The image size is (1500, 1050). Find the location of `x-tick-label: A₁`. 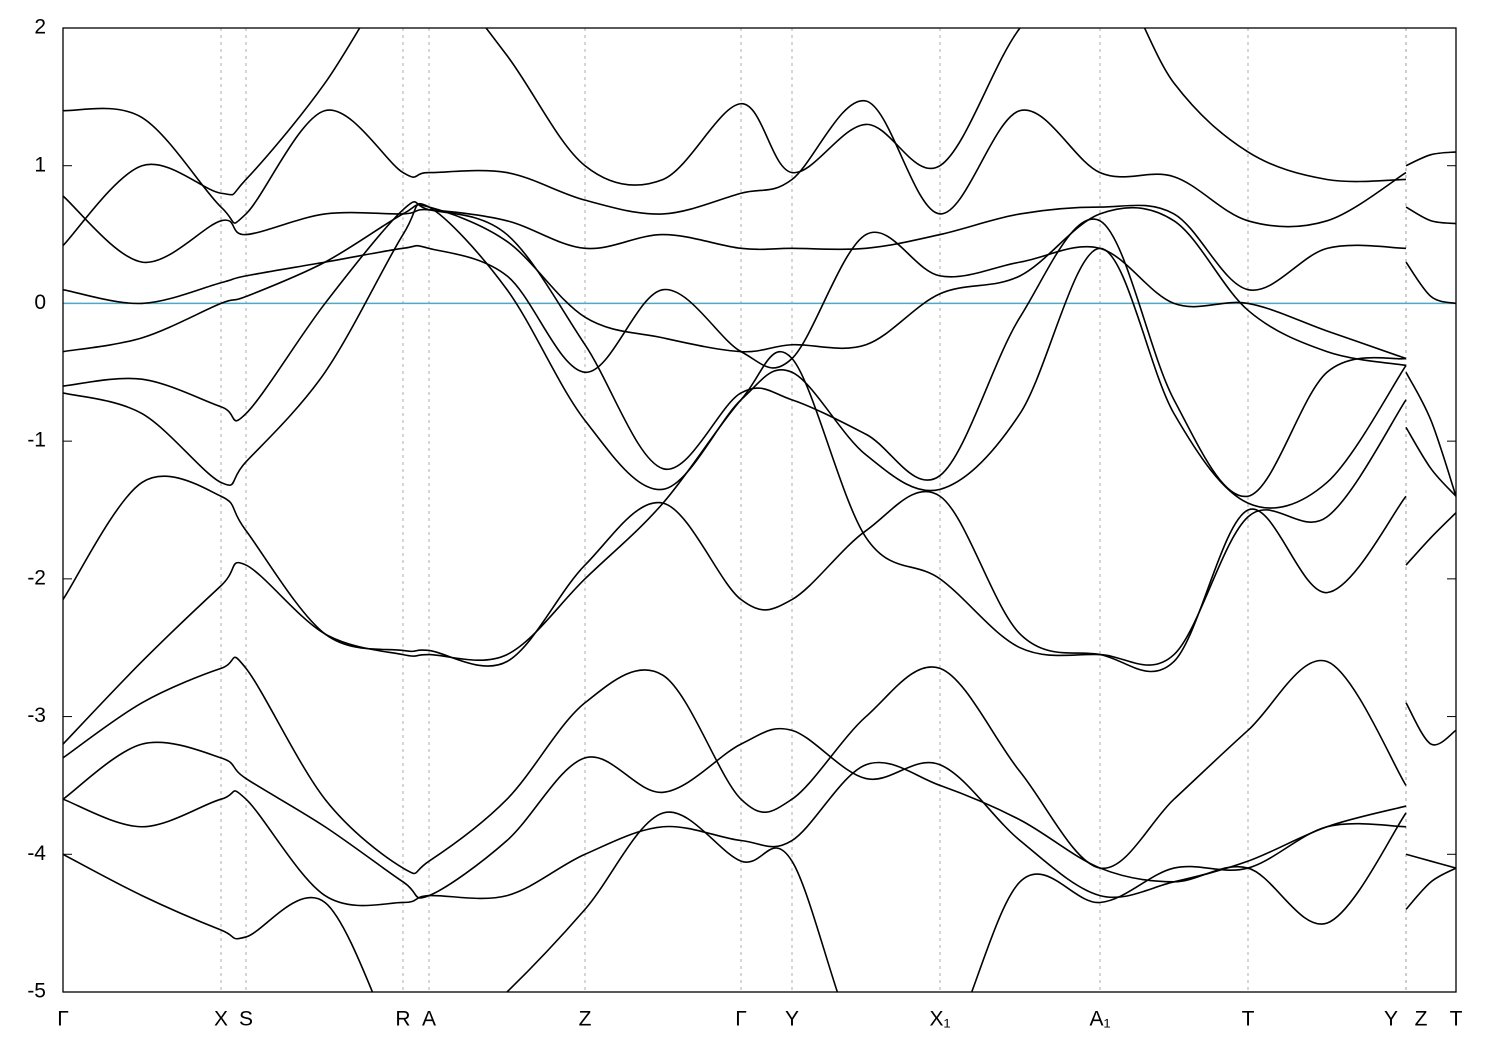

x-tick-label: A₁ is located at coordinates (1099, 1019).